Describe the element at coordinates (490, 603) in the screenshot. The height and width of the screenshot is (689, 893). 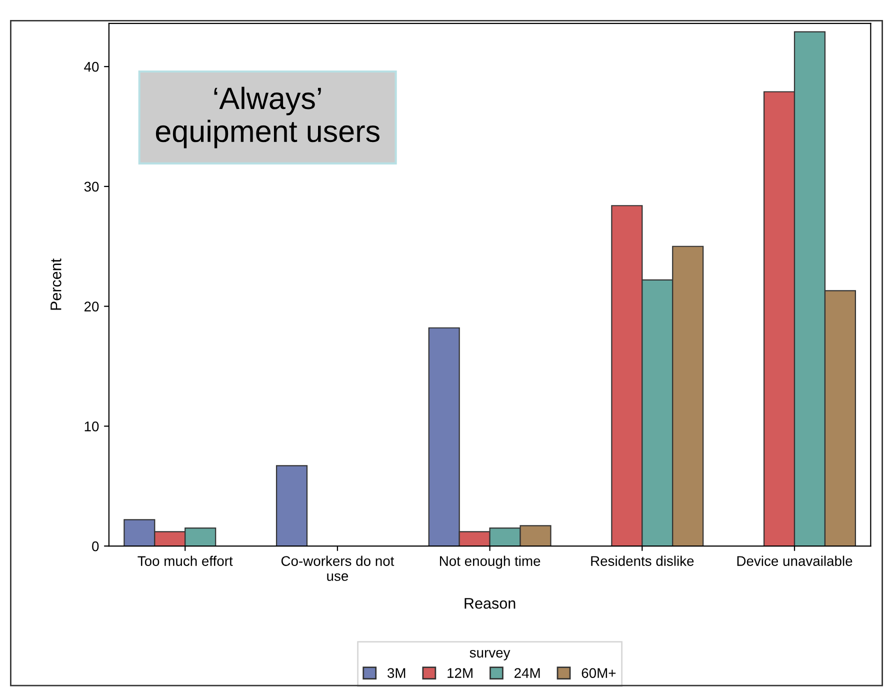
I see `x-axis-title: Reason` at that location.